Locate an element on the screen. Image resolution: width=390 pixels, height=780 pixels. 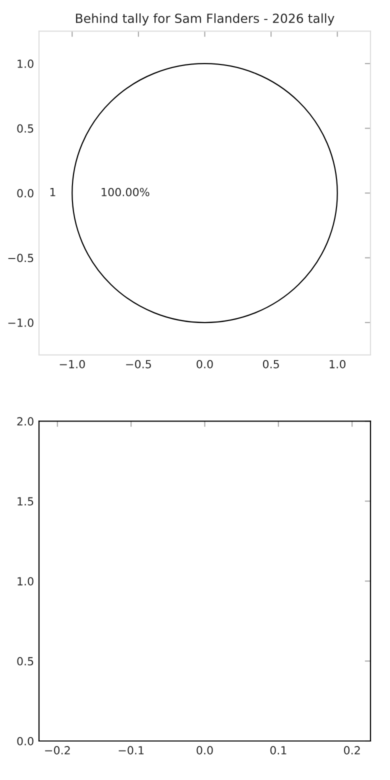
x-tick-label: 1.0 is located at coordinates (338, 364).